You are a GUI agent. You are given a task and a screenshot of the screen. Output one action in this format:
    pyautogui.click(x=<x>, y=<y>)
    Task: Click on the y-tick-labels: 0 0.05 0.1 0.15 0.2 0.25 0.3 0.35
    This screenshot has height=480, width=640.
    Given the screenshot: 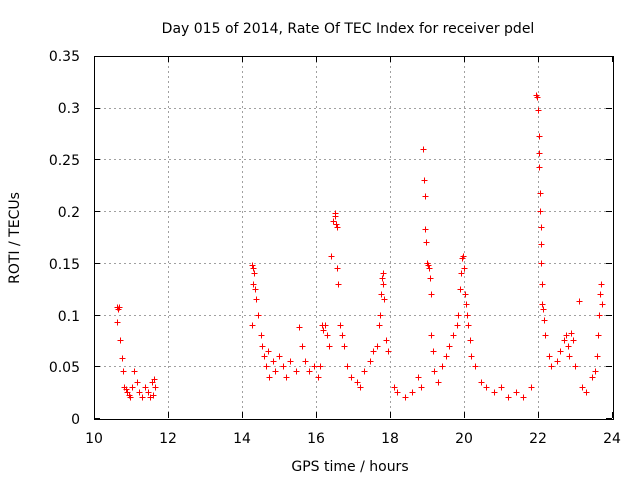 What is the action you would take?
    pyautogui.click(x=64, y=238)
    